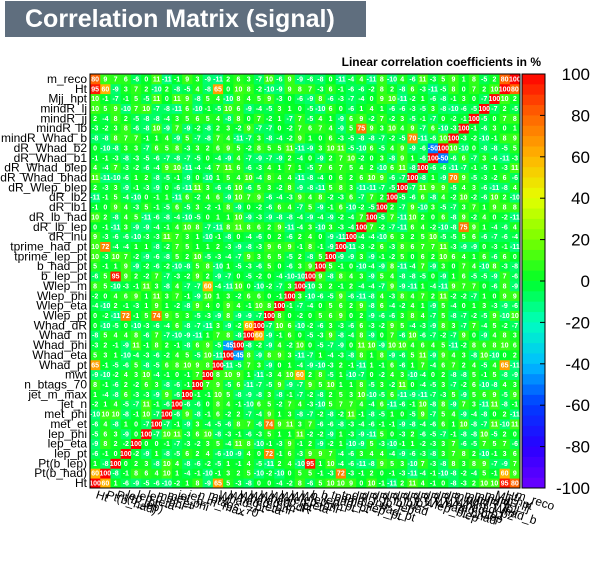 This screenshot has height=574, width=596. What do you see at coordinates (351, 119) in the screenshot?
I see `heatmap-cell-label: 6` at bounding box center [351, 119].